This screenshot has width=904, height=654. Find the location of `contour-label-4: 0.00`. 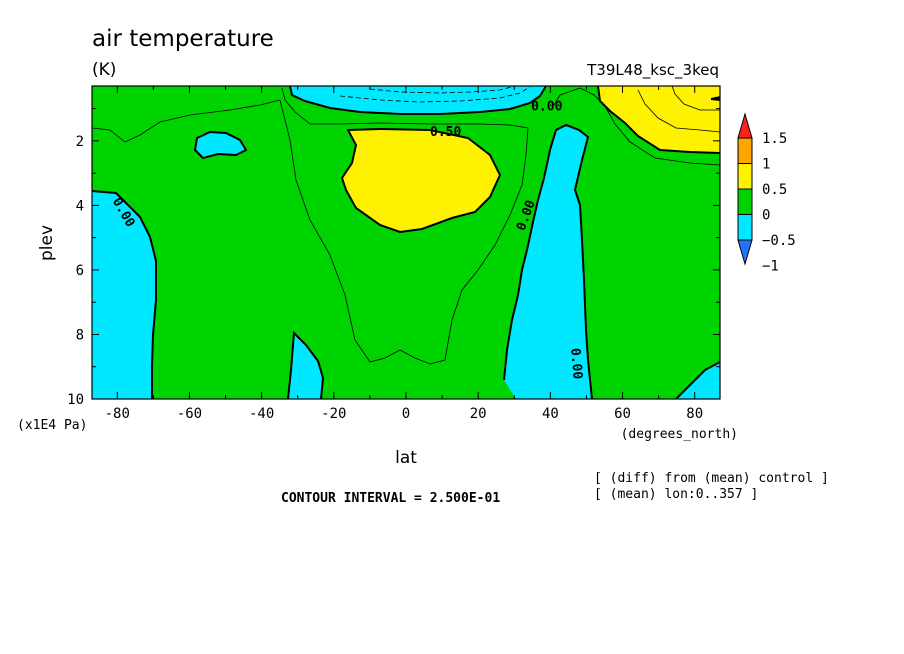

contour-label-4: 0.00 is located at coordinates (576, 363).